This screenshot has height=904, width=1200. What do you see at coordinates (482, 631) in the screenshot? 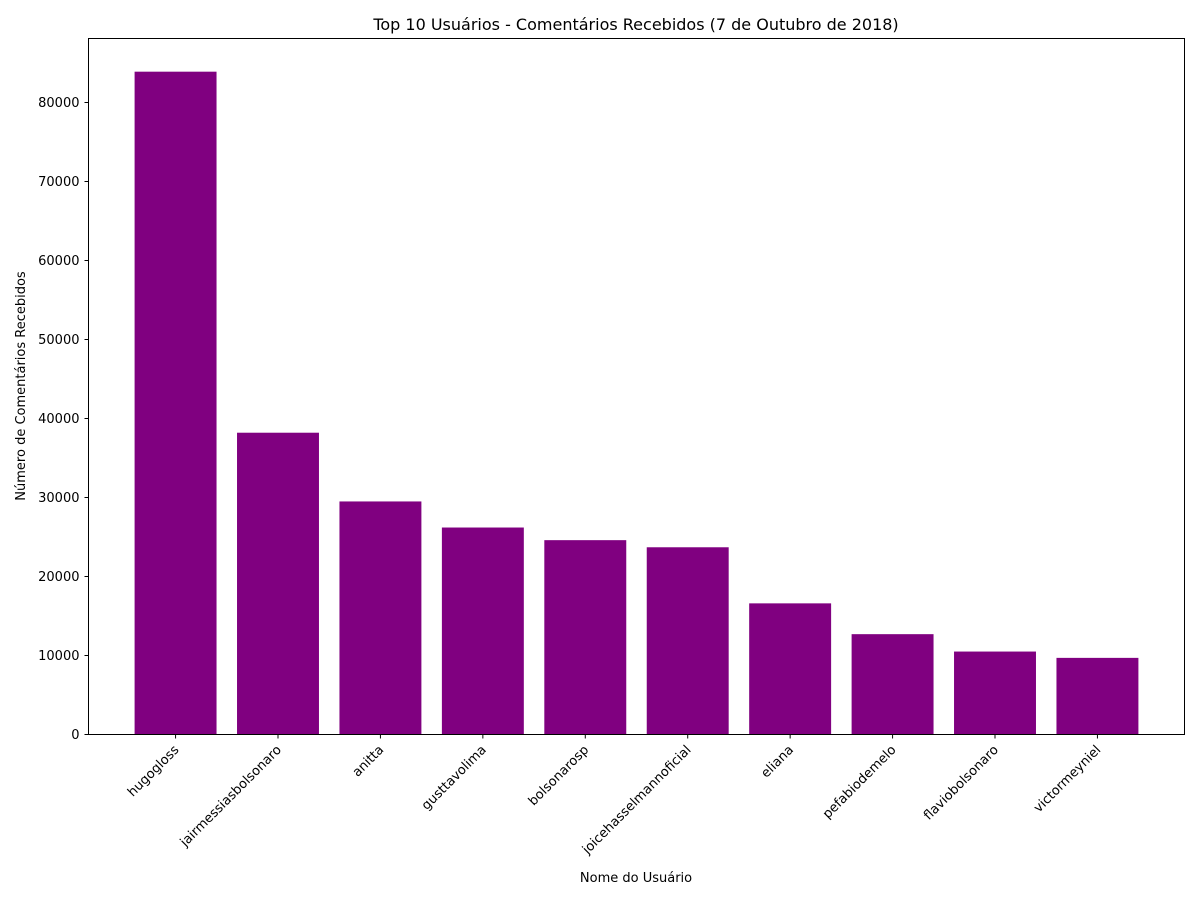
I see `bar-gusttavolima` at bounding box center [482, 631].